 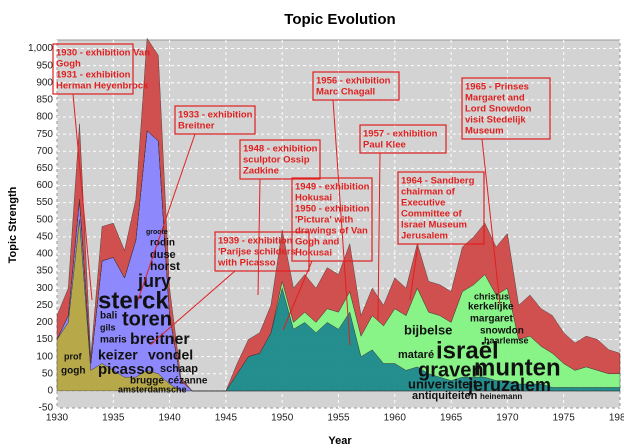 What do you see at coordinates (44, 219) in the screenshot?
I see `y-tick-label: 500` at bounding box center [44, 219].